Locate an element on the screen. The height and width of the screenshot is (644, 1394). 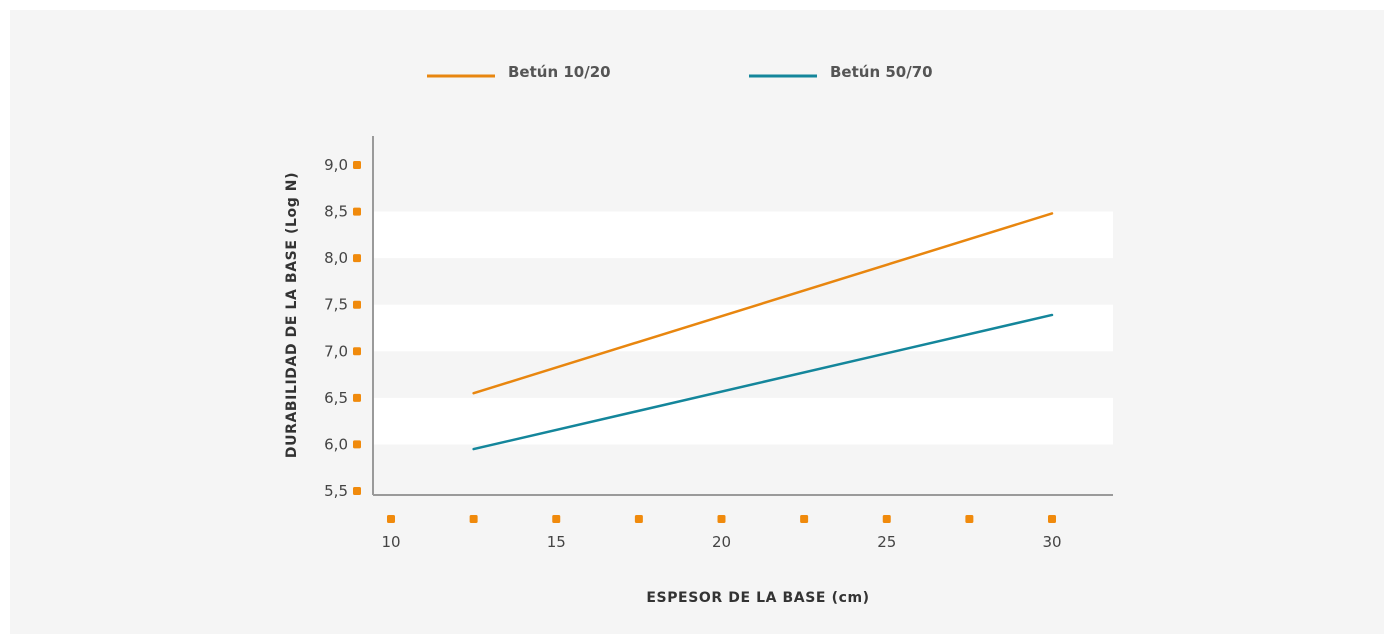
legend-label: Betún 50/70 is located at coordinates (881, 72).